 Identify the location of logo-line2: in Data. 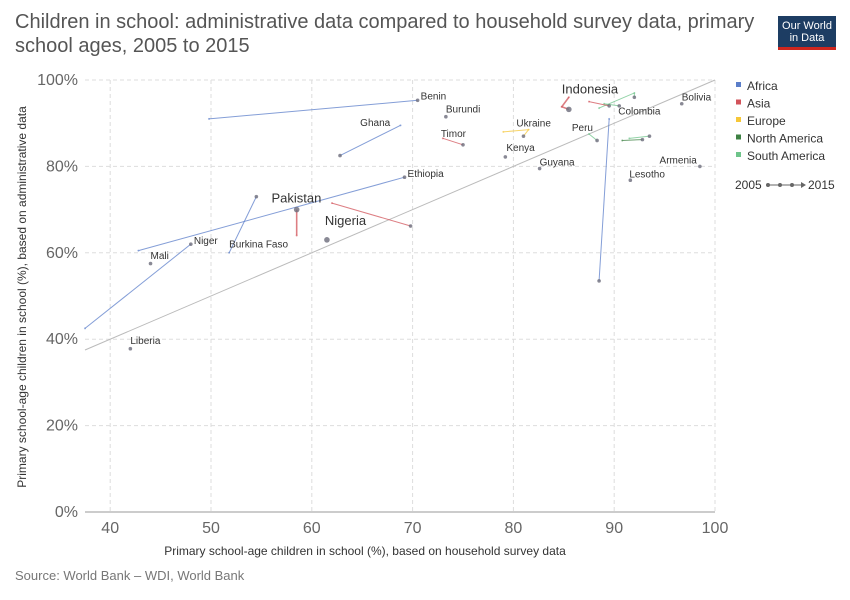
(807, 38).